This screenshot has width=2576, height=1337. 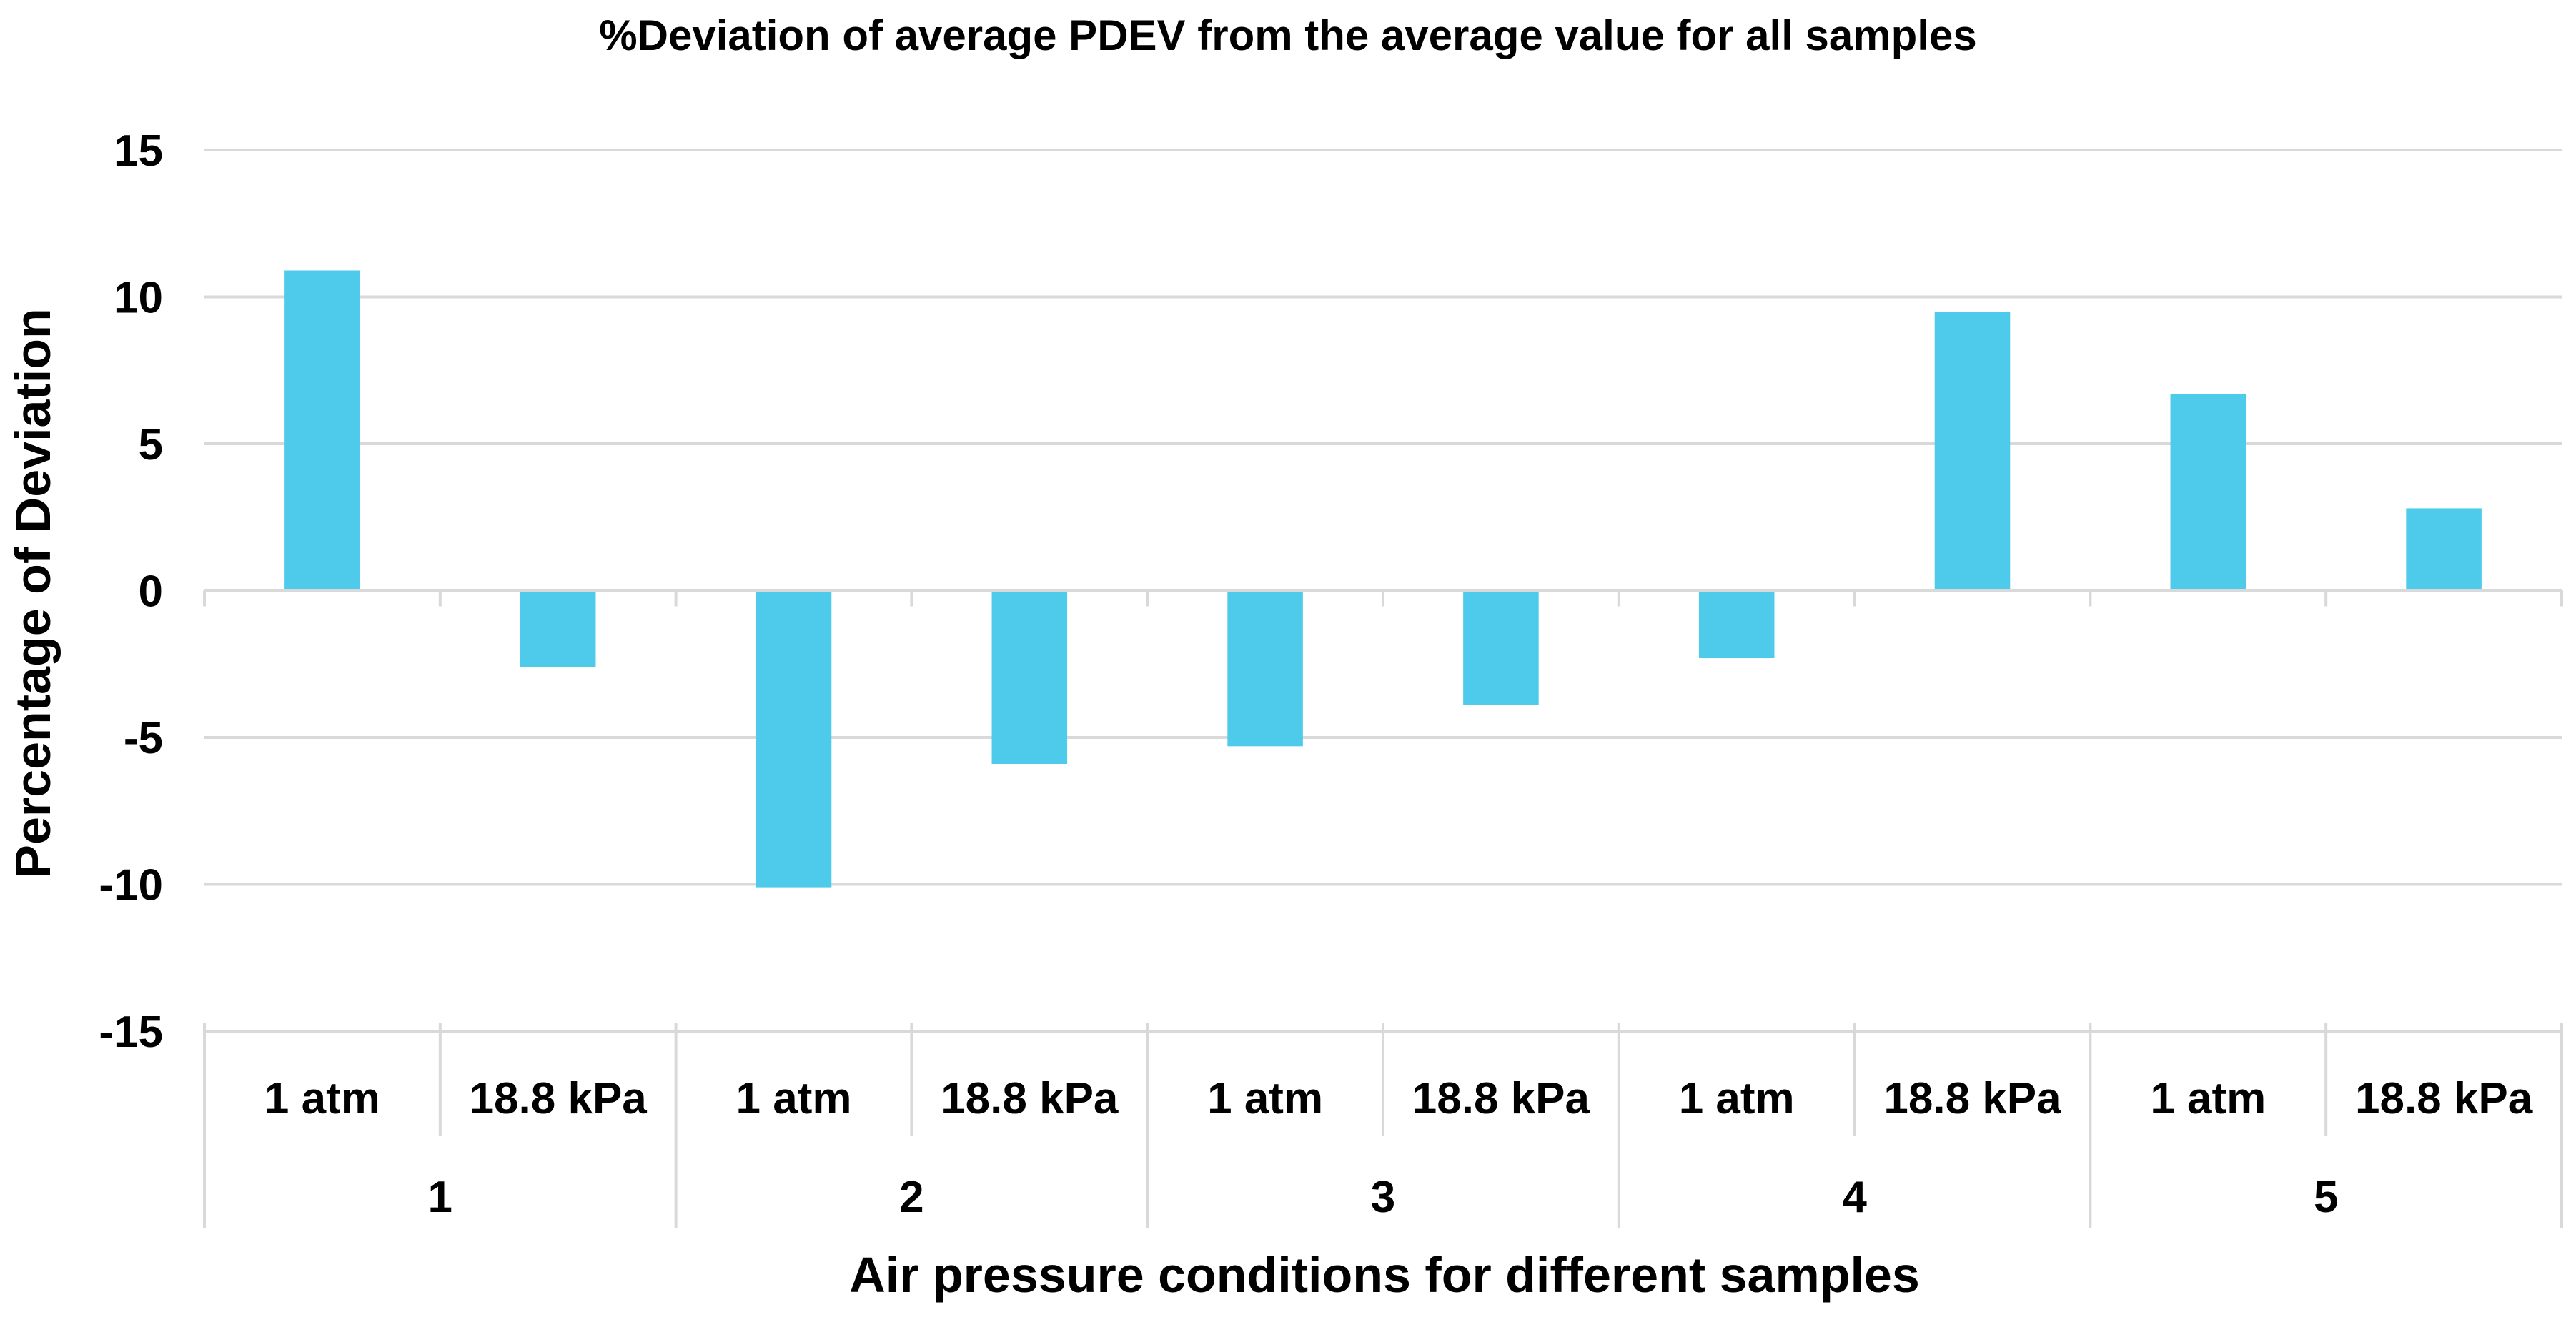 What do you see at coordinates (151, 444) in the screenshot?
I see `y-tick-label: 5` at bounding box center [151, 444].